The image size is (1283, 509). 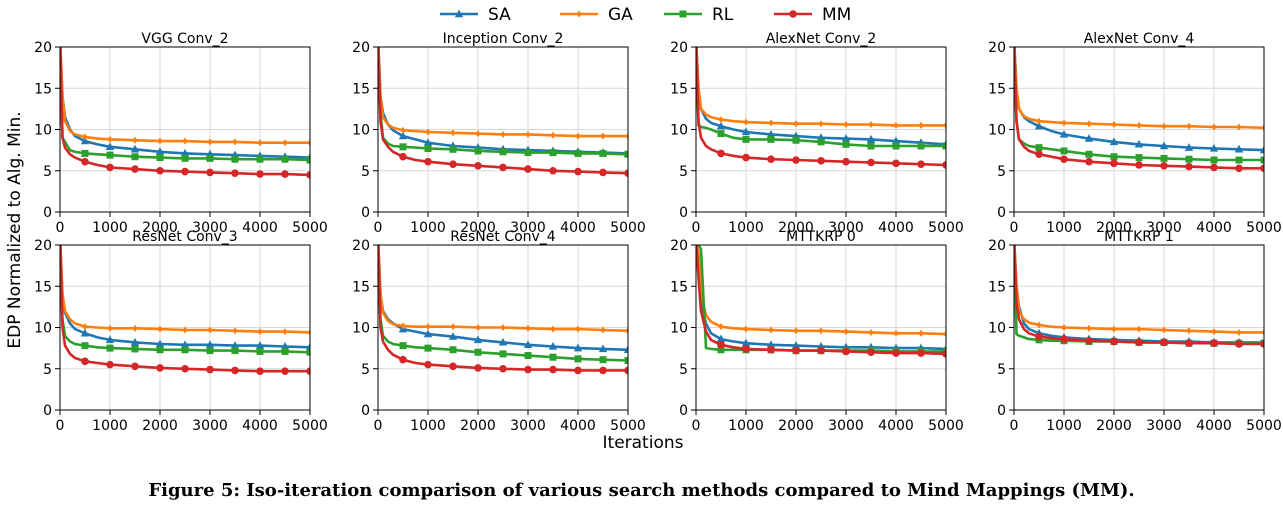 I want to click on y-axis-label: EDP Normalized to Alg. Min., so click(x=15, y=229).